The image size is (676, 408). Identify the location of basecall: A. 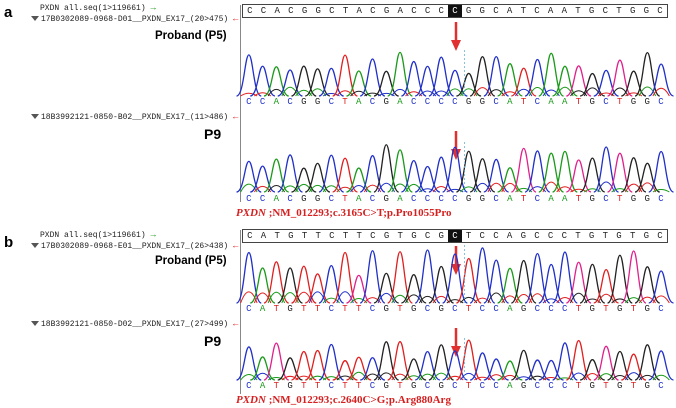
(276, 199).